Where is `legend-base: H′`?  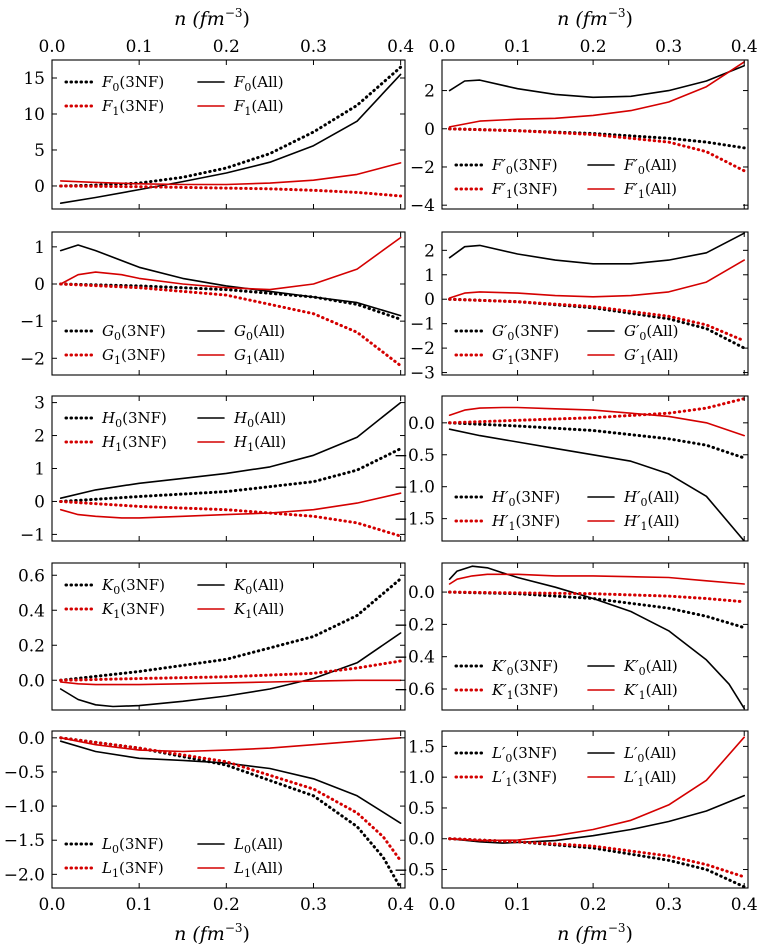
legend-base: H′ is located at coordinates (632, 497).